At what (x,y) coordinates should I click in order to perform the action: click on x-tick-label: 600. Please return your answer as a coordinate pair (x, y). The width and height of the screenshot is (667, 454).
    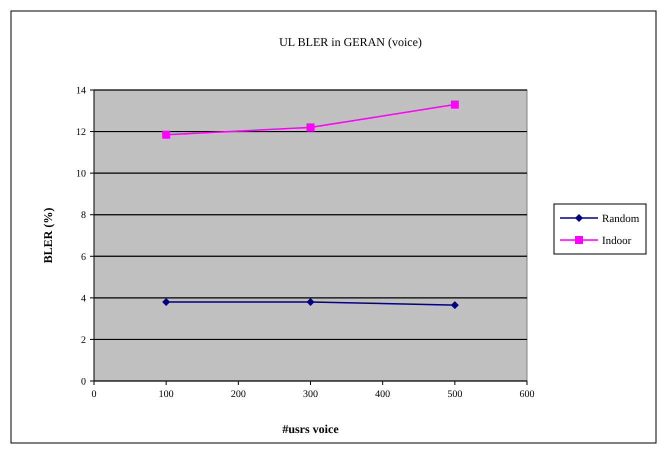
    Looking at the image, I should click on (527, 394).